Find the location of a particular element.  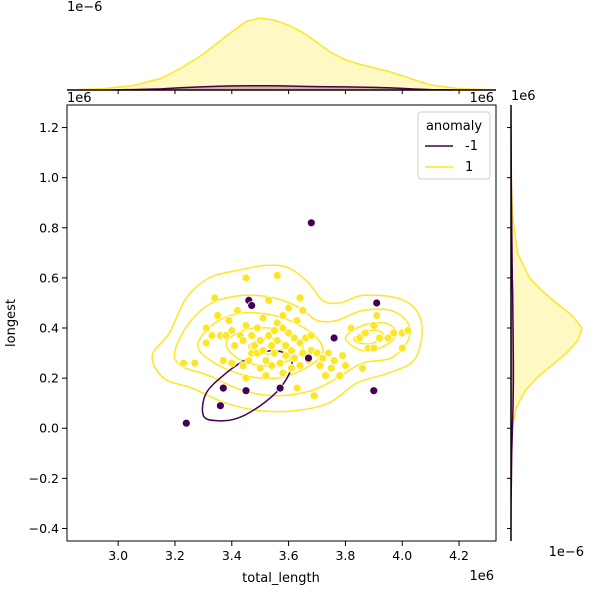

x-axis-label: total_length is located at coordinates (281, 578).